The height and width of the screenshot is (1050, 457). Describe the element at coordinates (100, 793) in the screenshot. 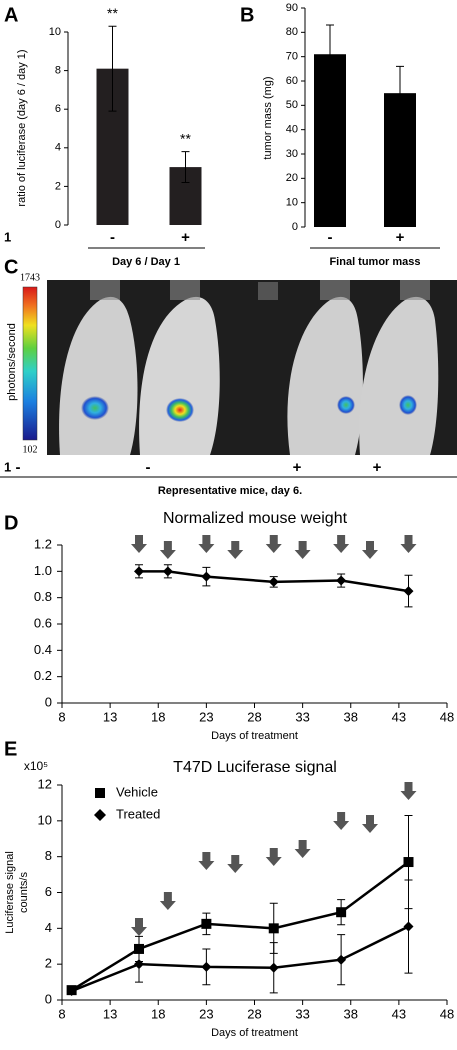

I see `legend-marker` at that location.